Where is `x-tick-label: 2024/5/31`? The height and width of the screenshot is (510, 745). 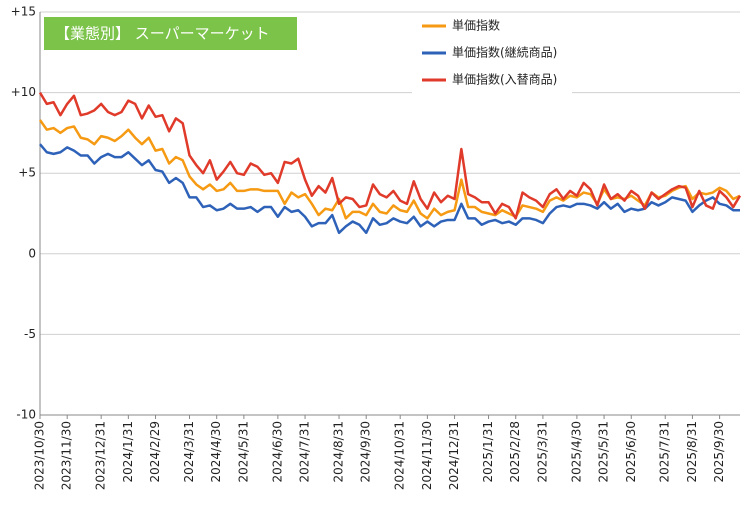
x-tick-label: 2024/5/31 is located at coordinates (243, 452).